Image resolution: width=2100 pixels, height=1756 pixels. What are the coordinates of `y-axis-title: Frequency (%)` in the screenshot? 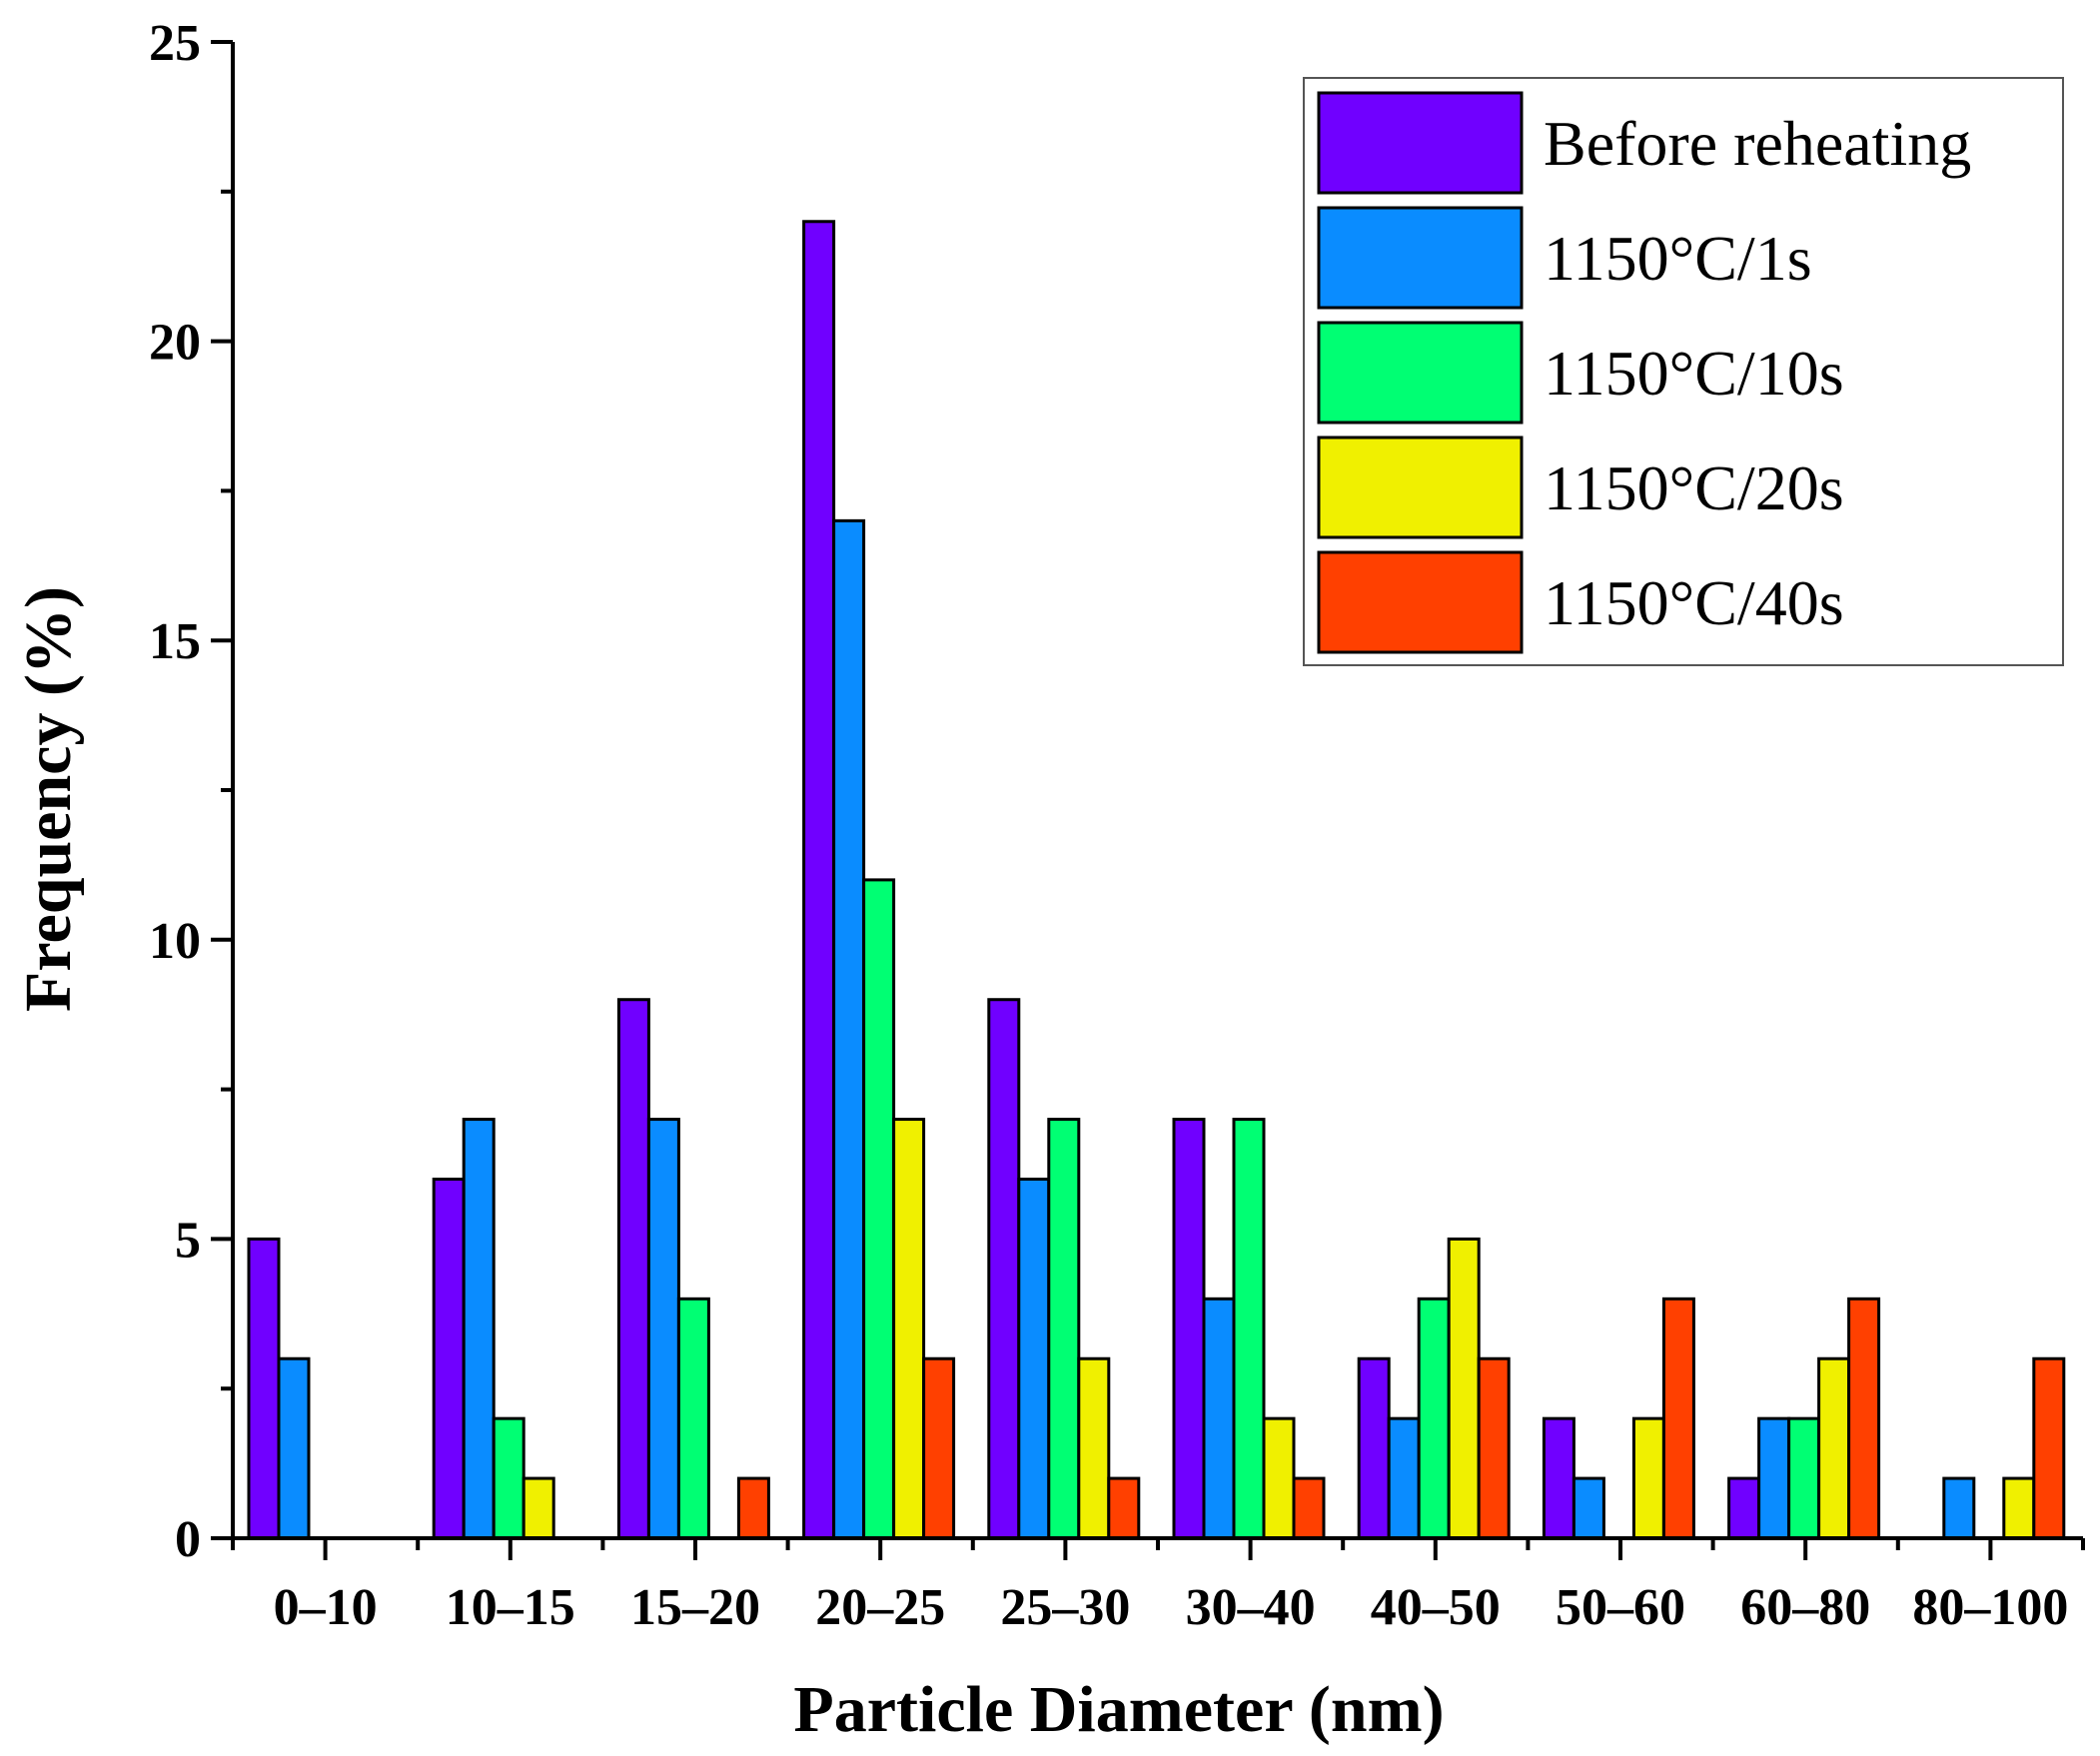 It's located at (49, 799).